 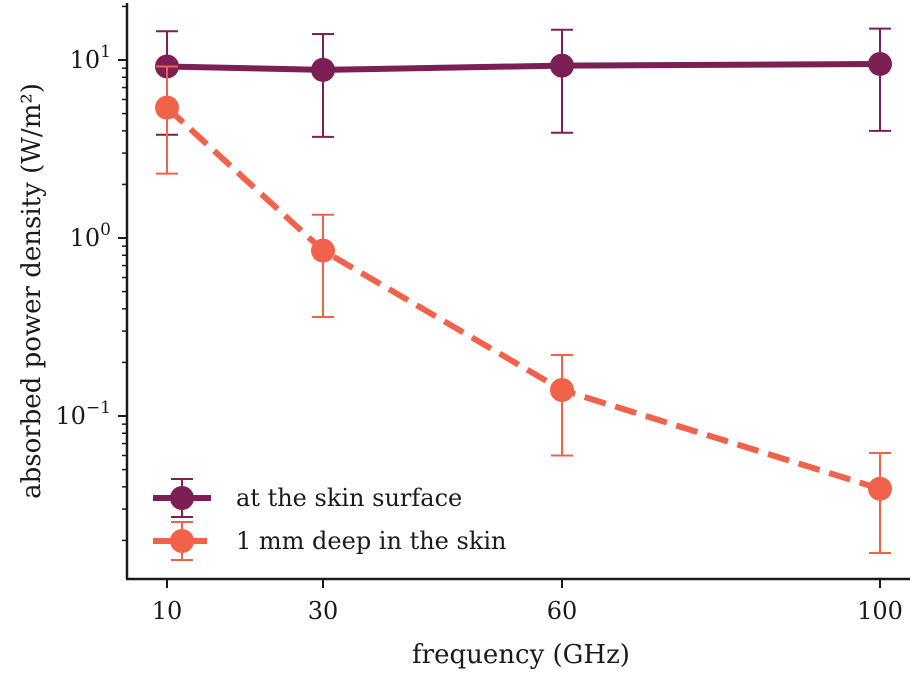 What do you see at coordinates (323, 611) in the screenshot?
I see `x-tick-label: 30` at bounding box center [323, 611].